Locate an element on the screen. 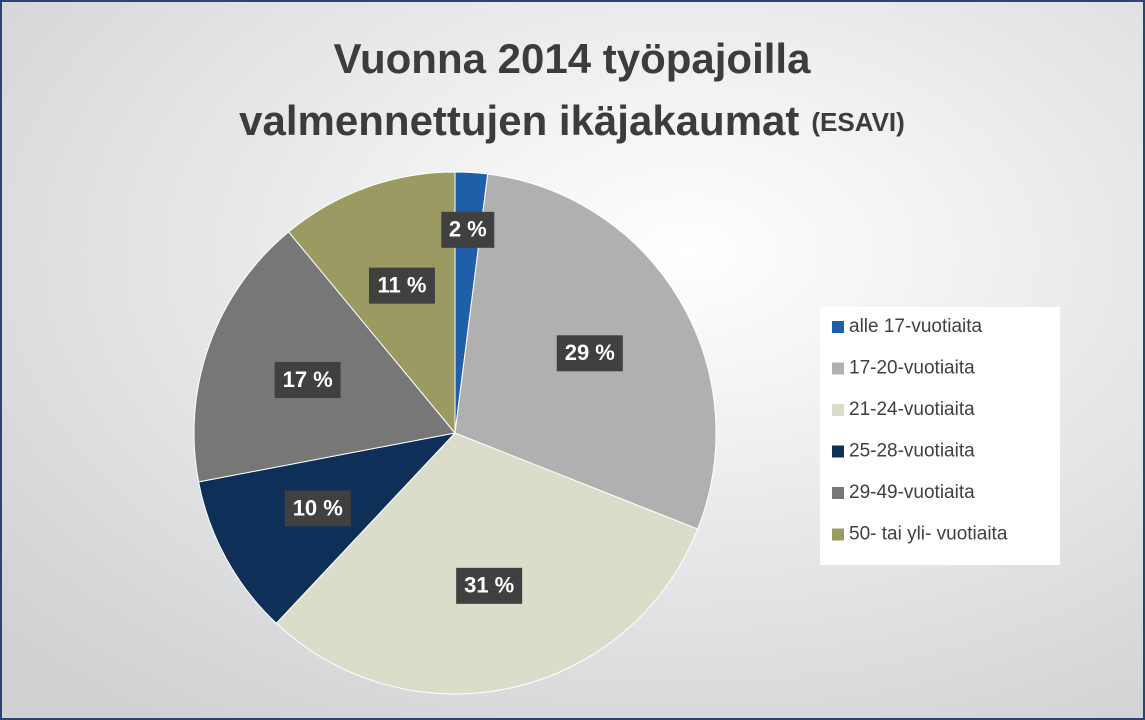 This screenshot has height=720, width=1145. chart-title: valmennettujen ikäjakaumat (ESAVI) is located at coordinates (572, 120).